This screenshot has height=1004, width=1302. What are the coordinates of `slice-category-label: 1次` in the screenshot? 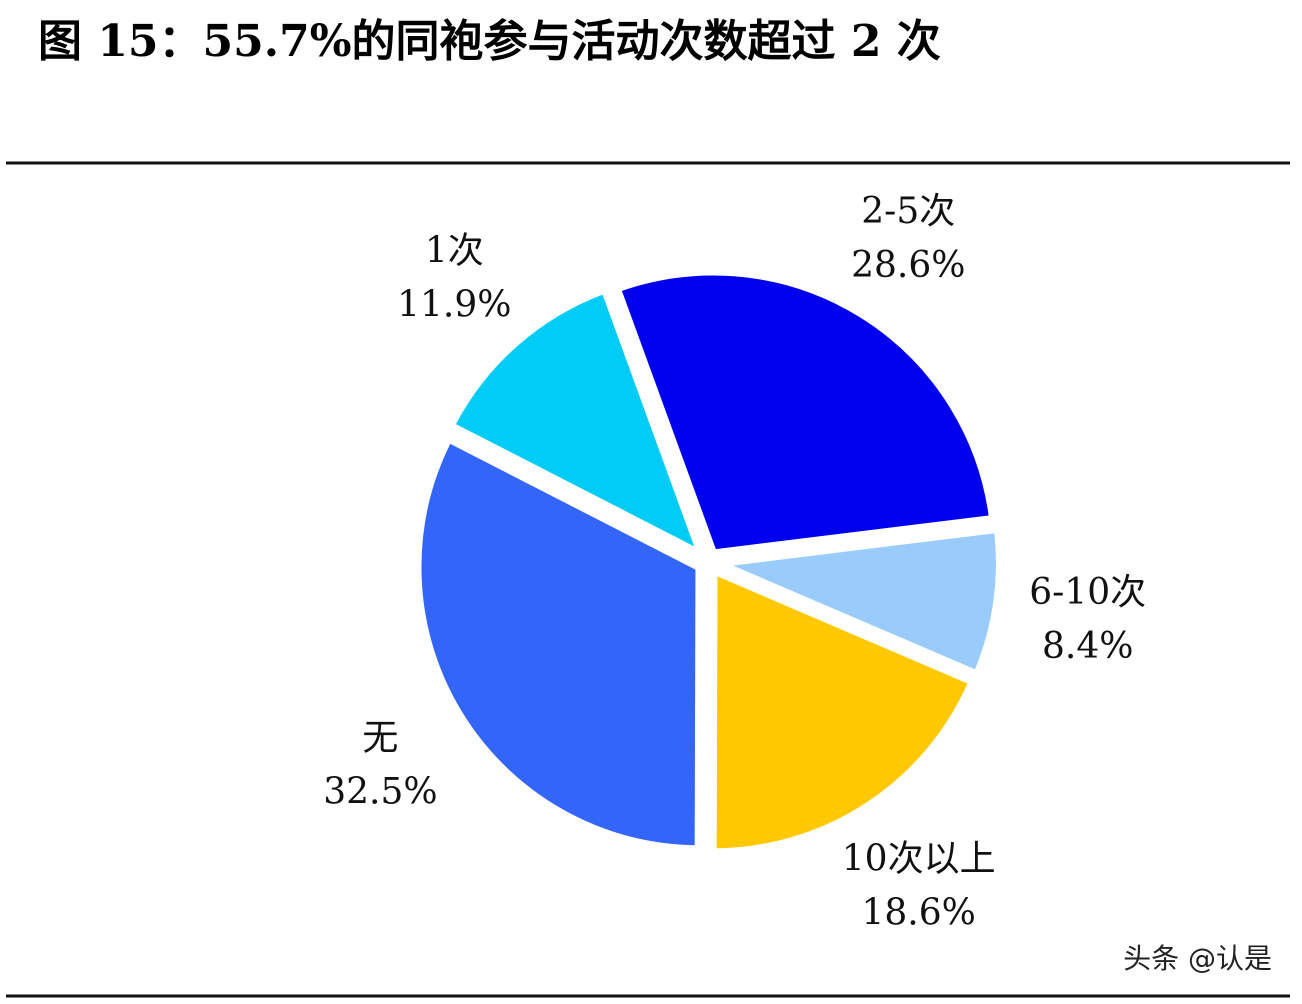 It's located at (454, 250).